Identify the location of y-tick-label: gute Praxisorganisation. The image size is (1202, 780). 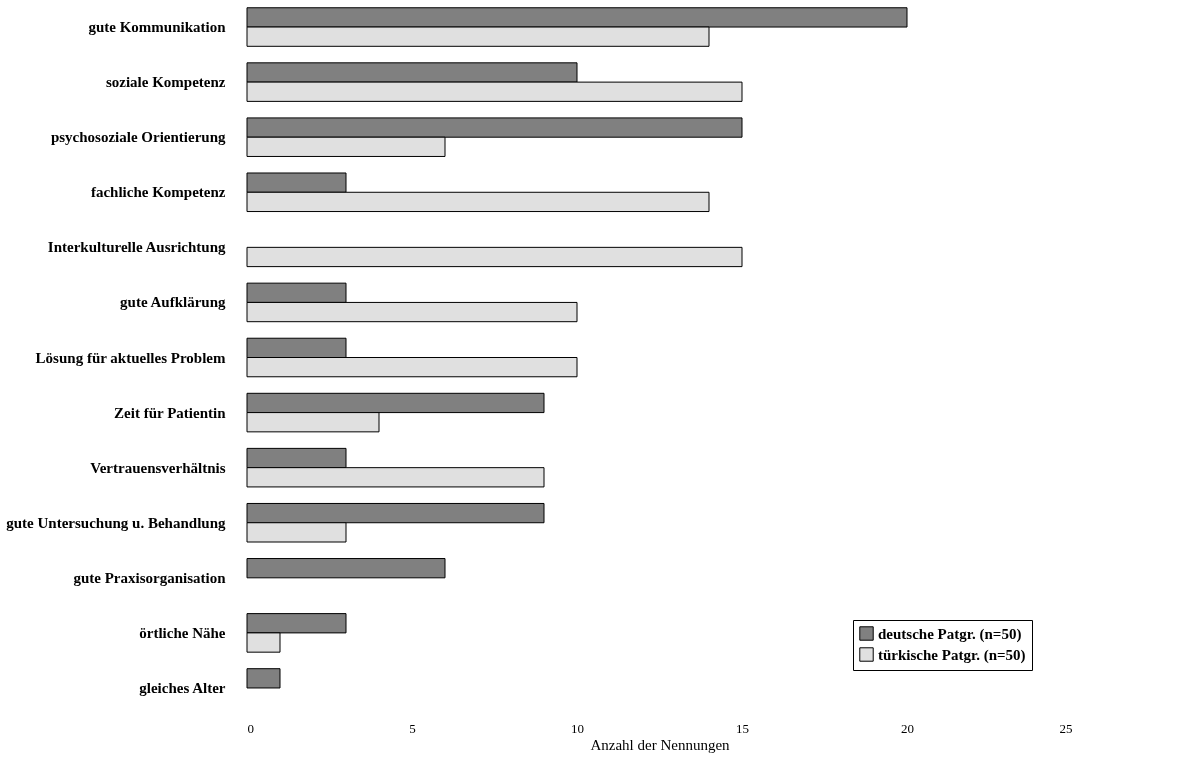
(150, 577).